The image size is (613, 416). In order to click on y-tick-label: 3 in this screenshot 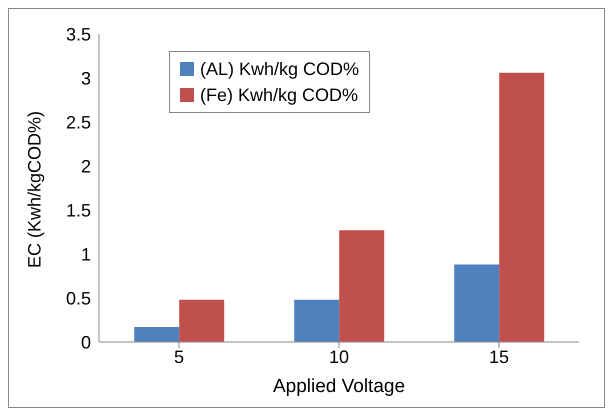, I will do `click(85, 78)`.